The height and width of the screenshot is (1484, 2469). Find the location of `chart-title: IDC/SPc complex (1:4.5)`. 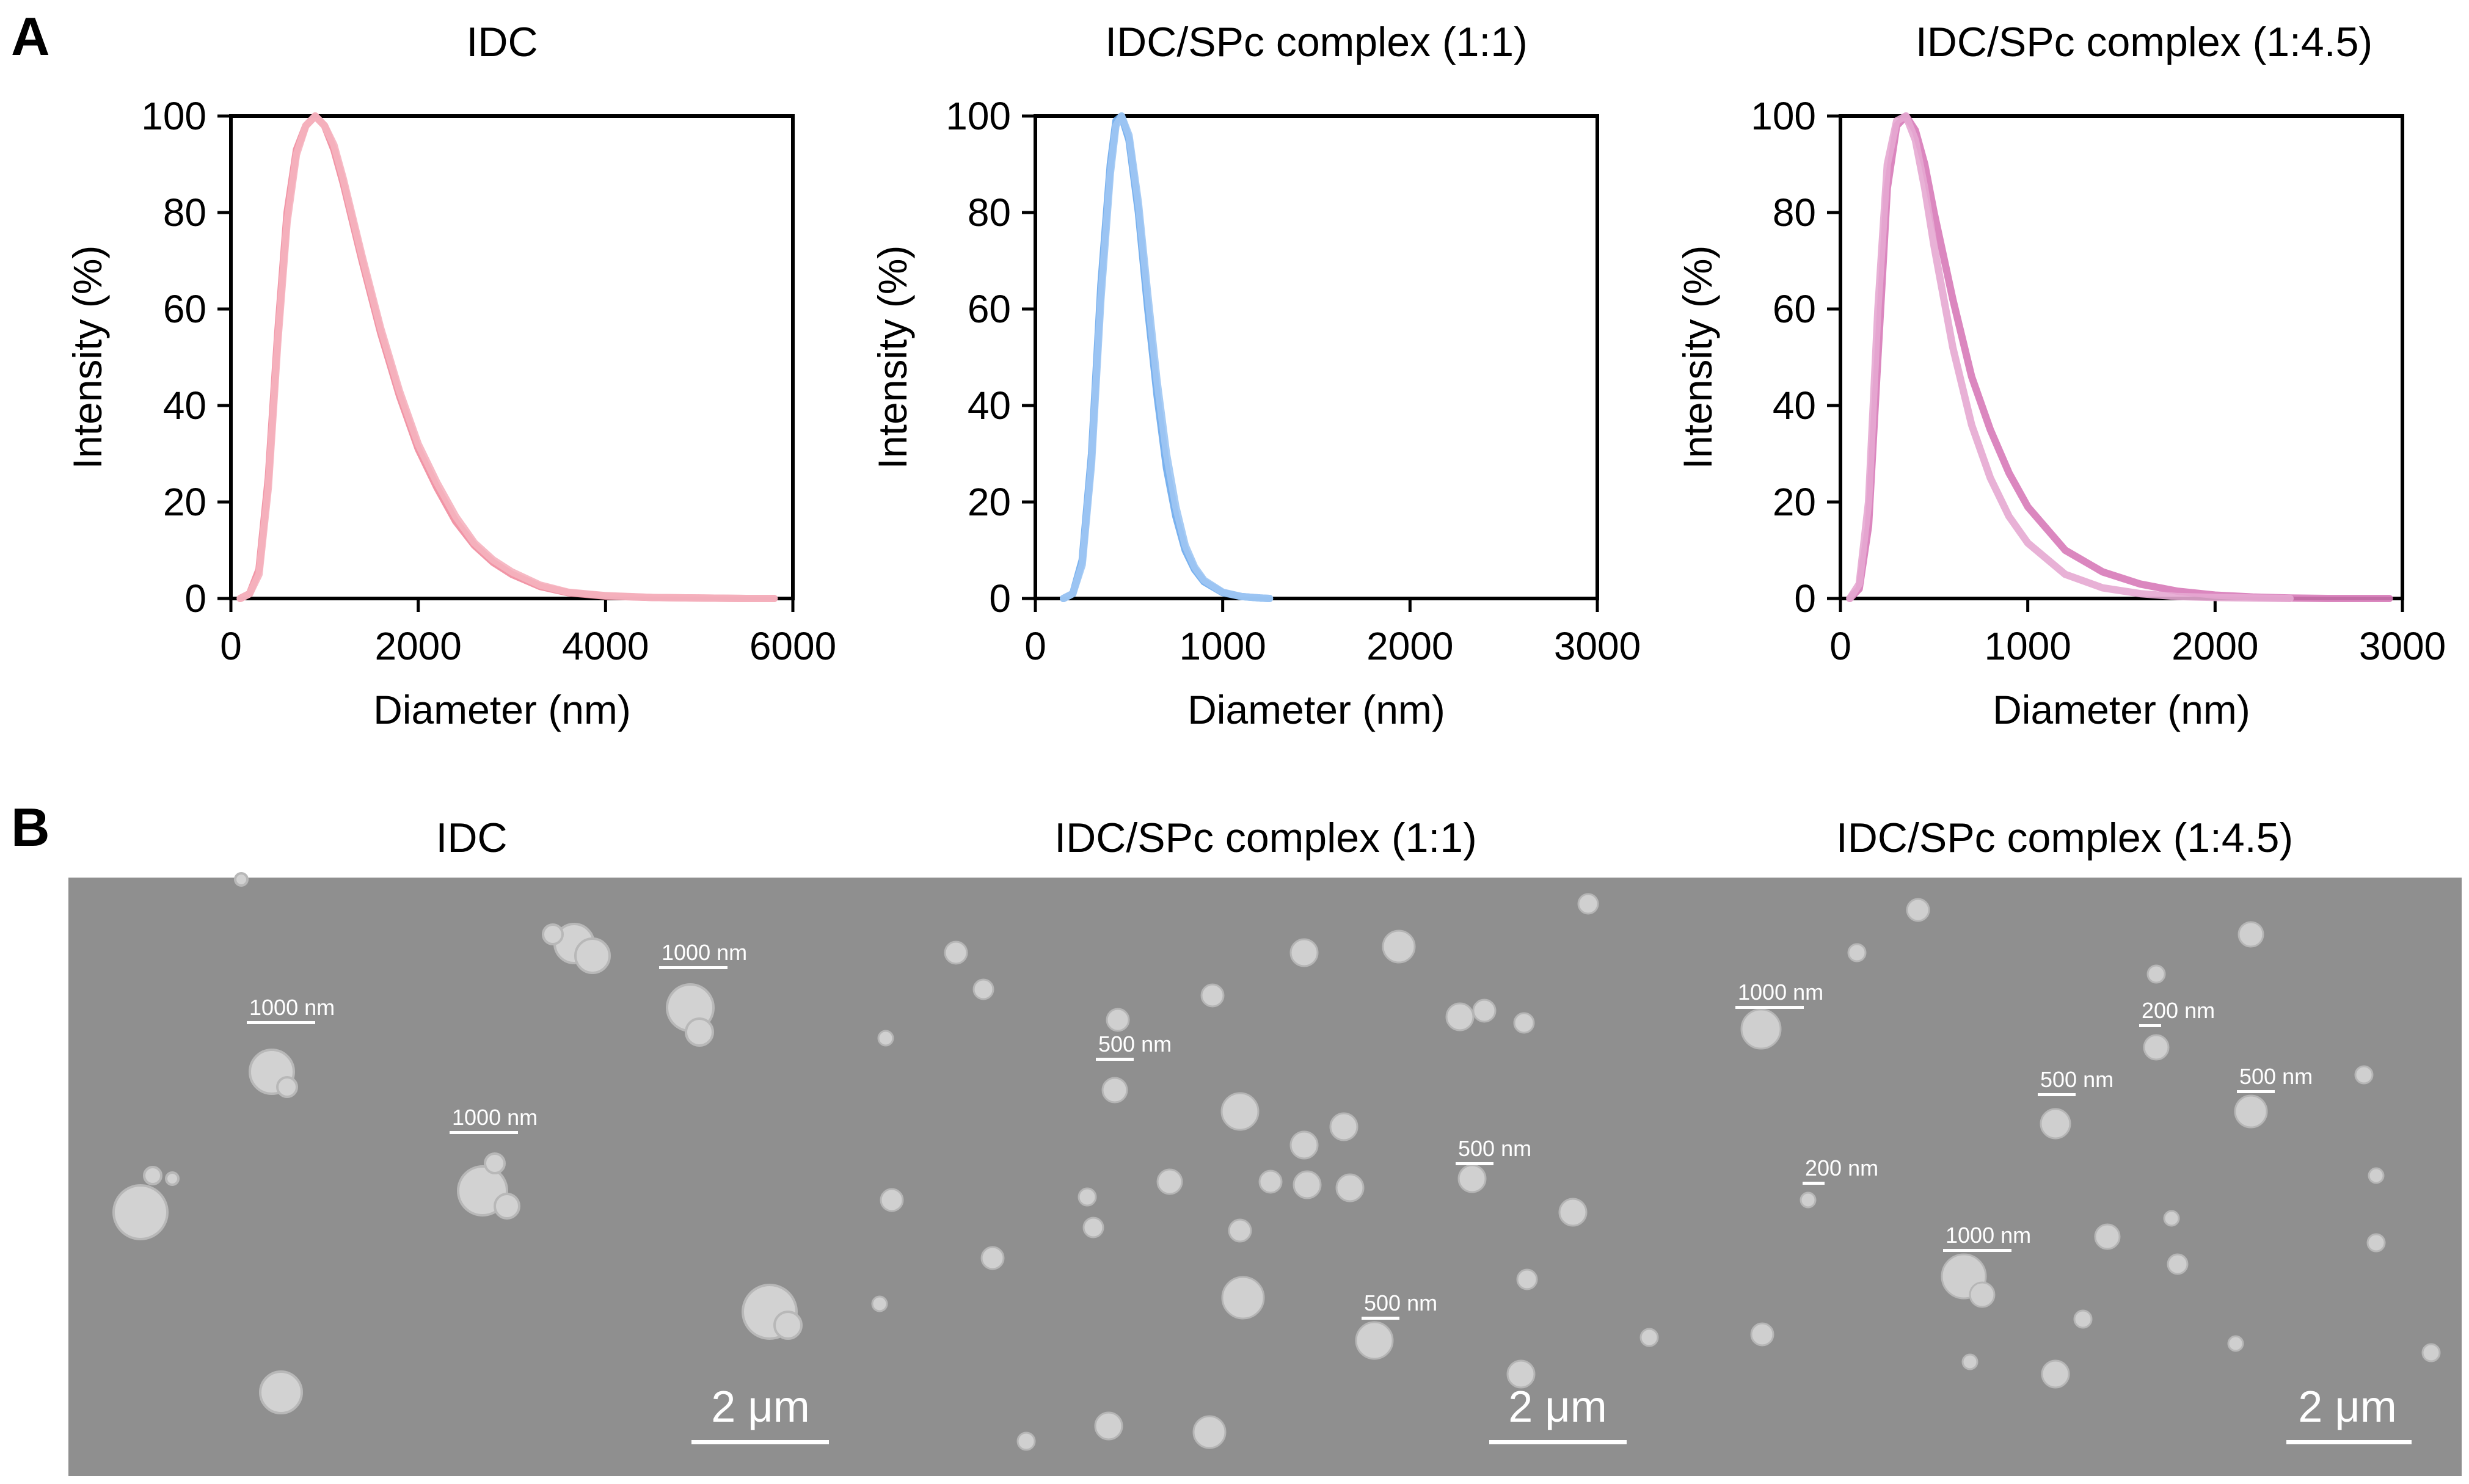

chart-title: IDC/SPc complex (1:4.5) is located at coordinates (2144, 42).